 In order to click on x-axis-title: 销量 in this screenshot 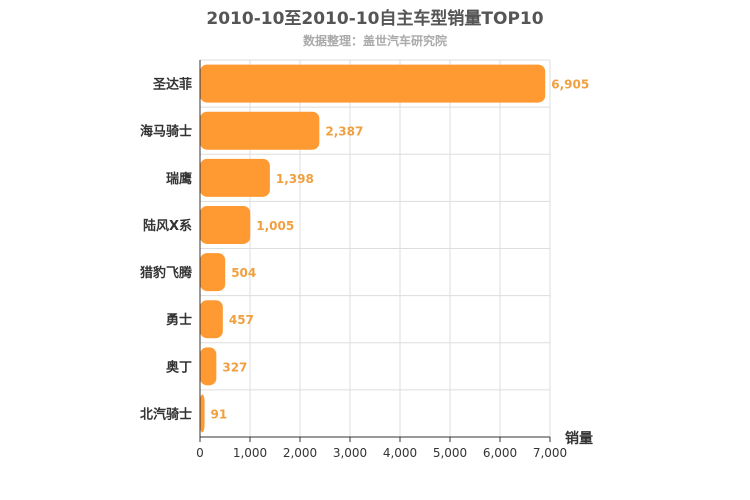, I will do `click(579, 438)`.